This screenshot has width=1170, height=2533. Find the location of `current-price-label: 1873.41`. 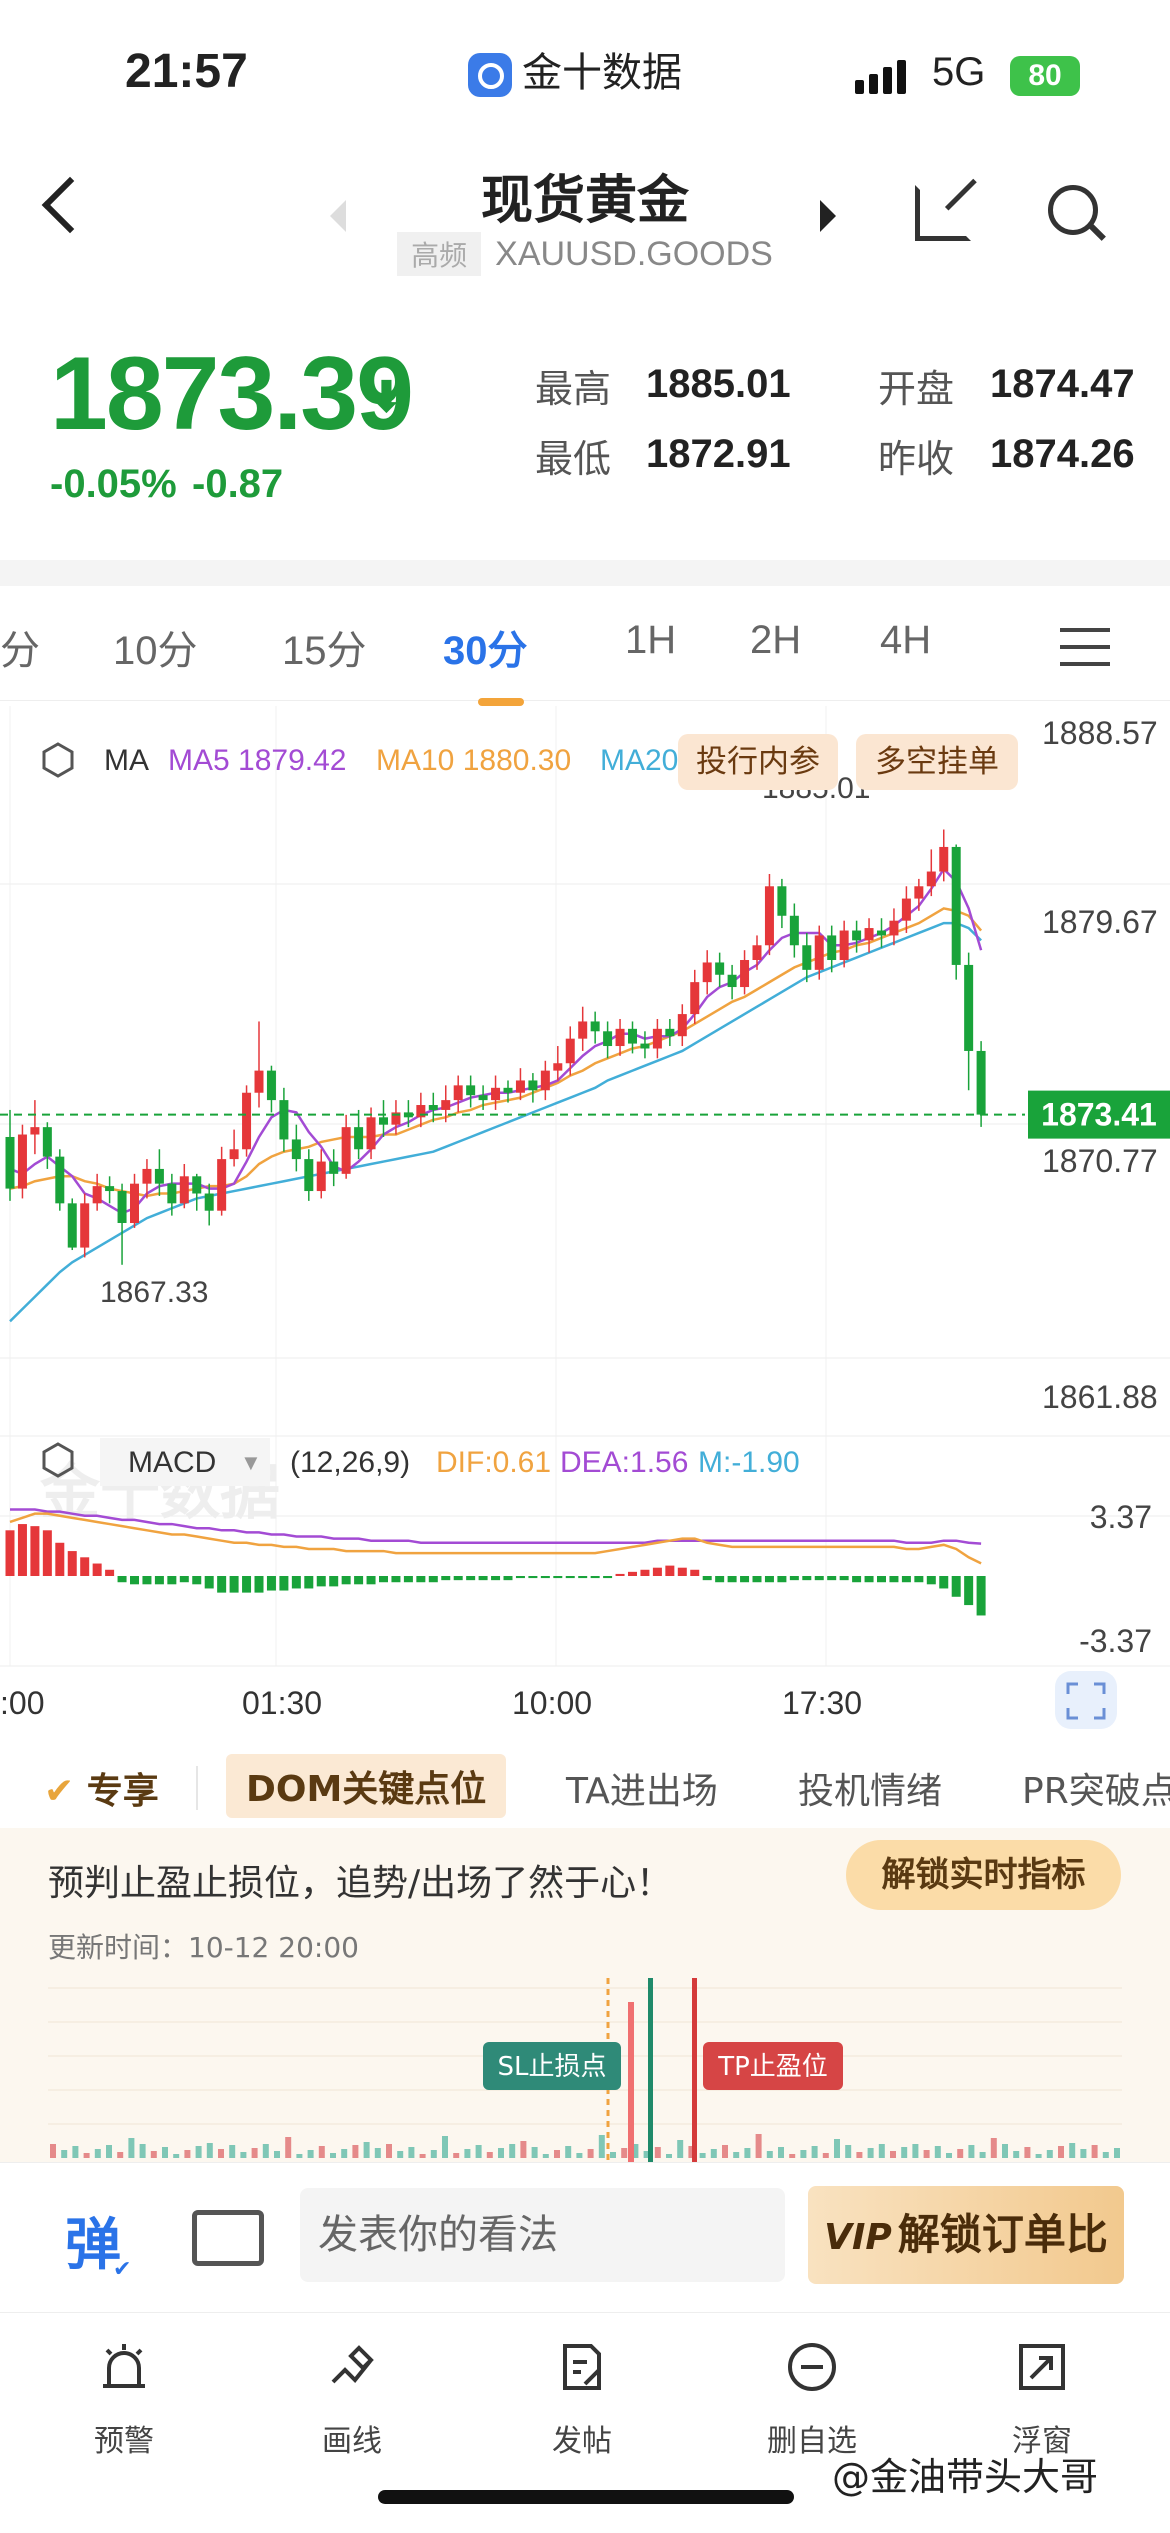

current-price-label: 1873.41 is located at coordinates (1099, 1115).